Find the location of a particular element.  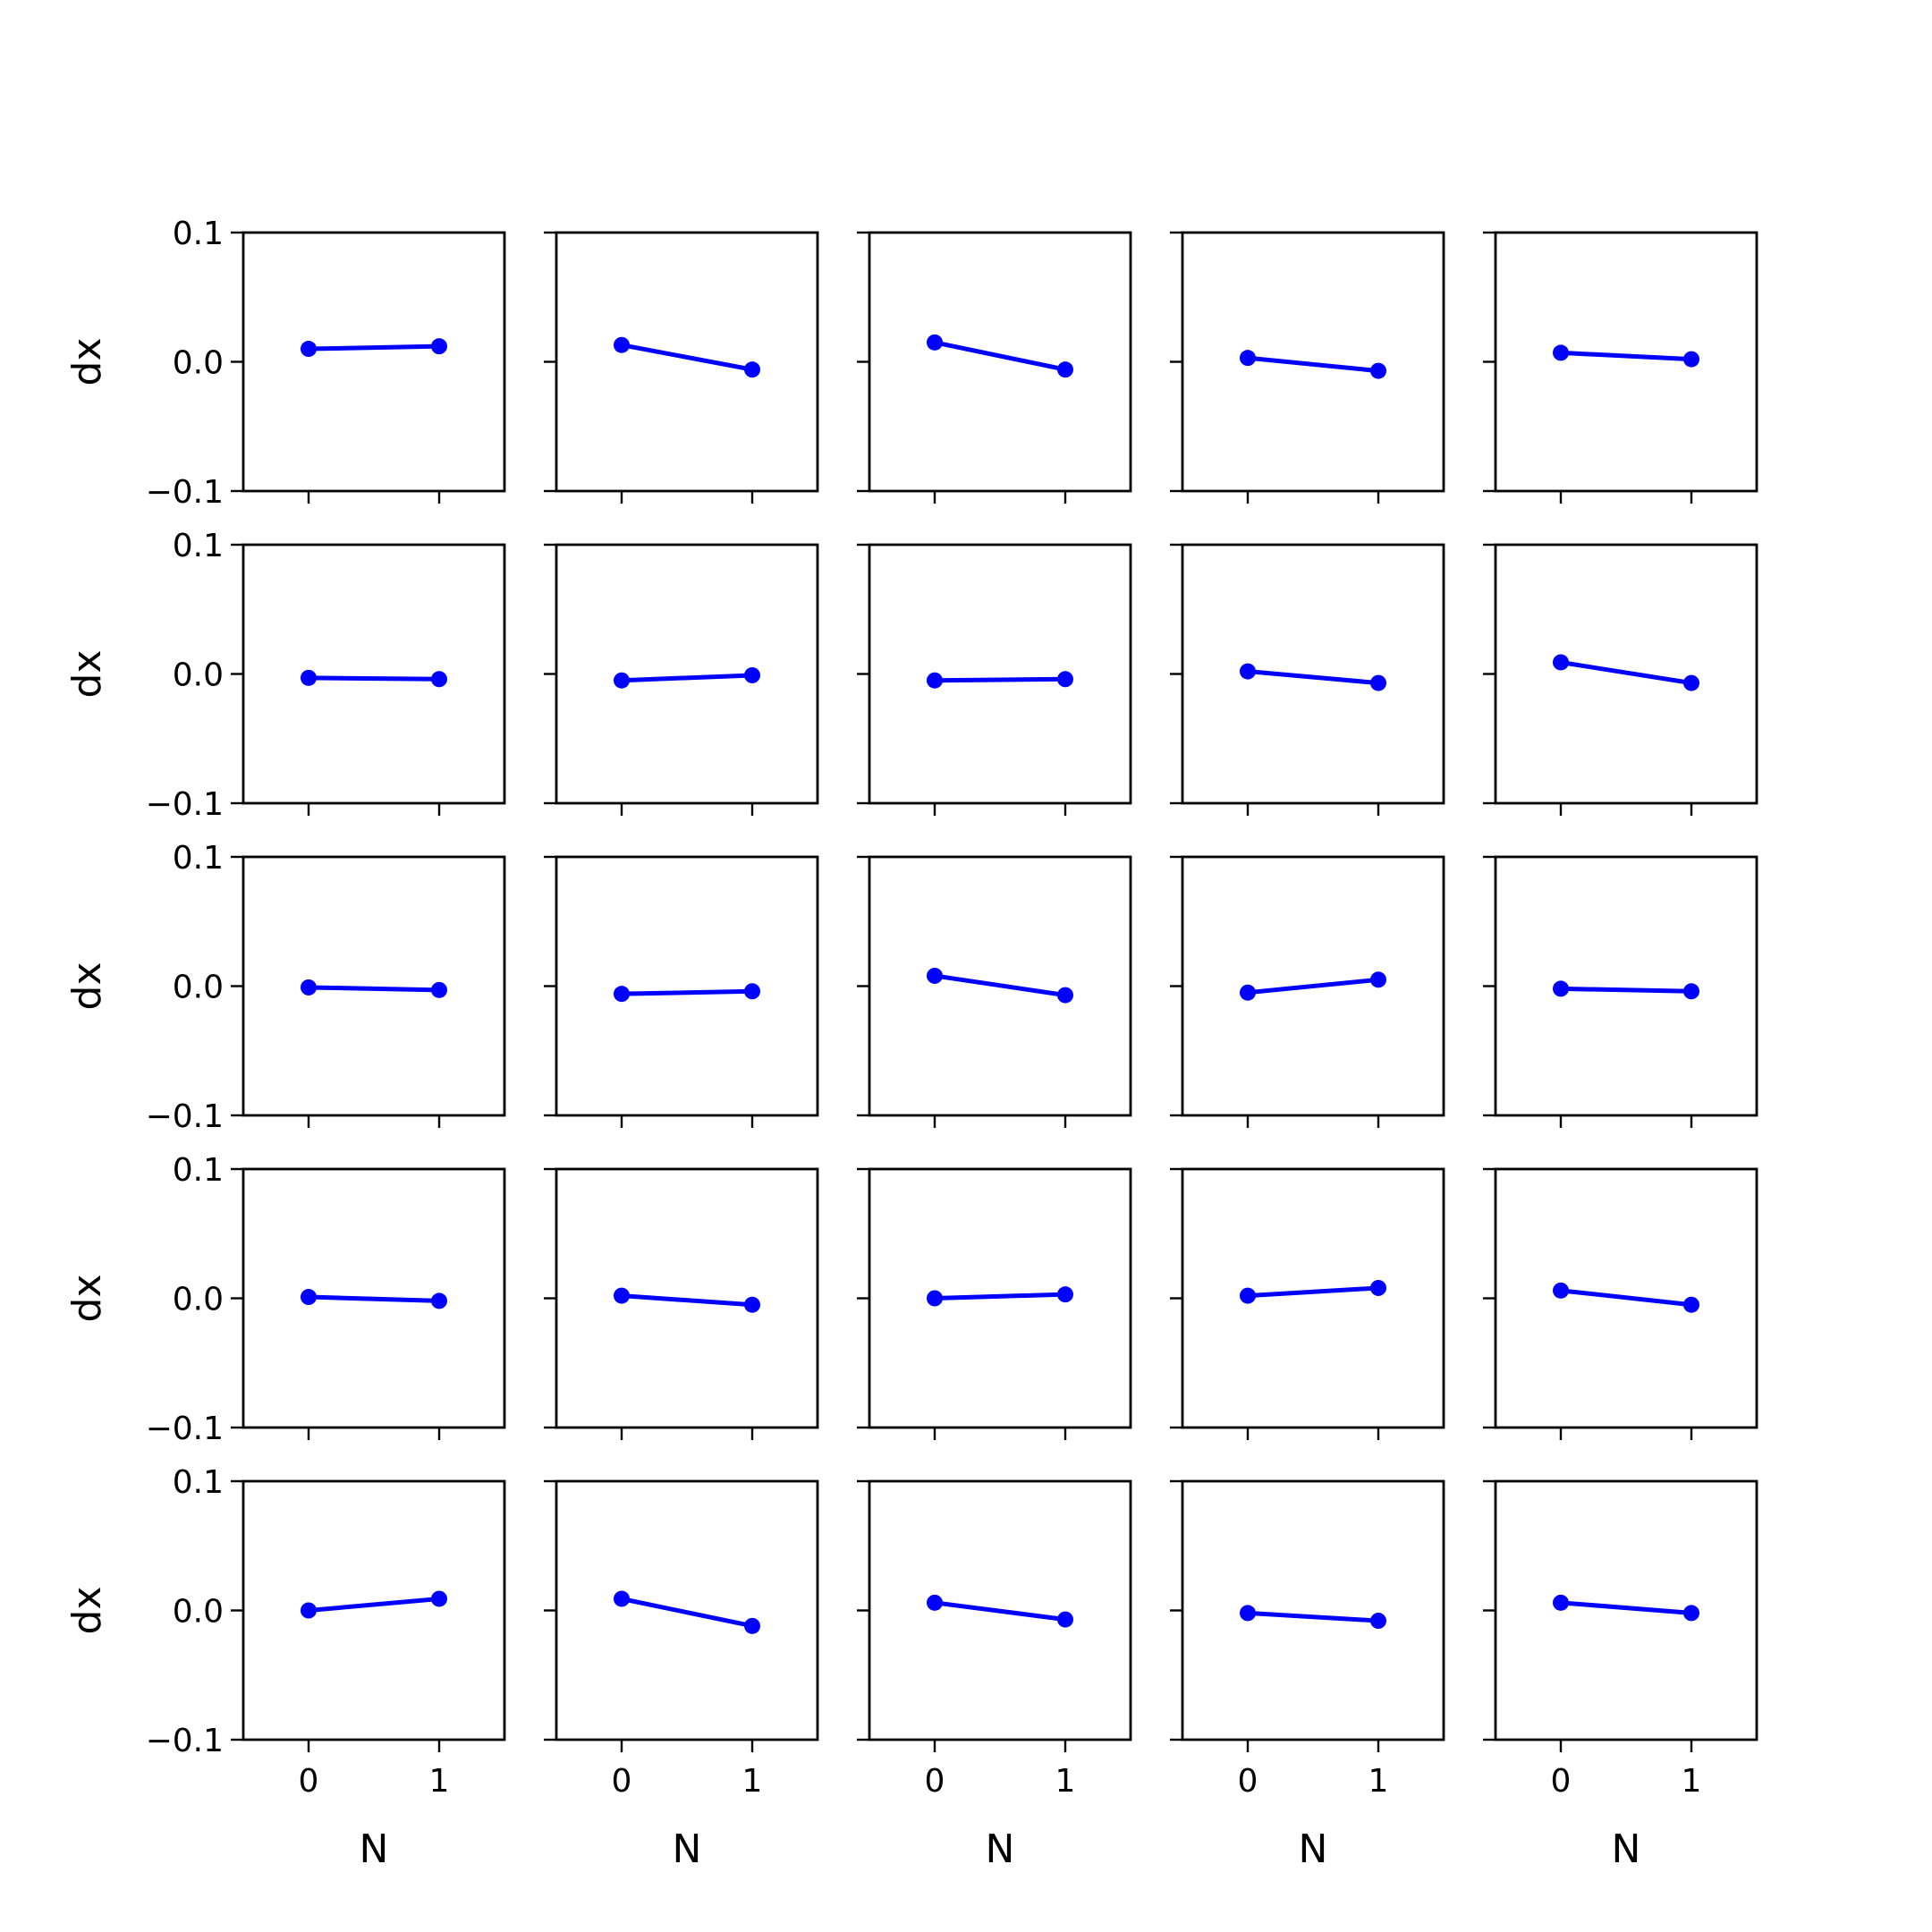

subplot-r4-c5 is located at coordinates (1620, 1303).